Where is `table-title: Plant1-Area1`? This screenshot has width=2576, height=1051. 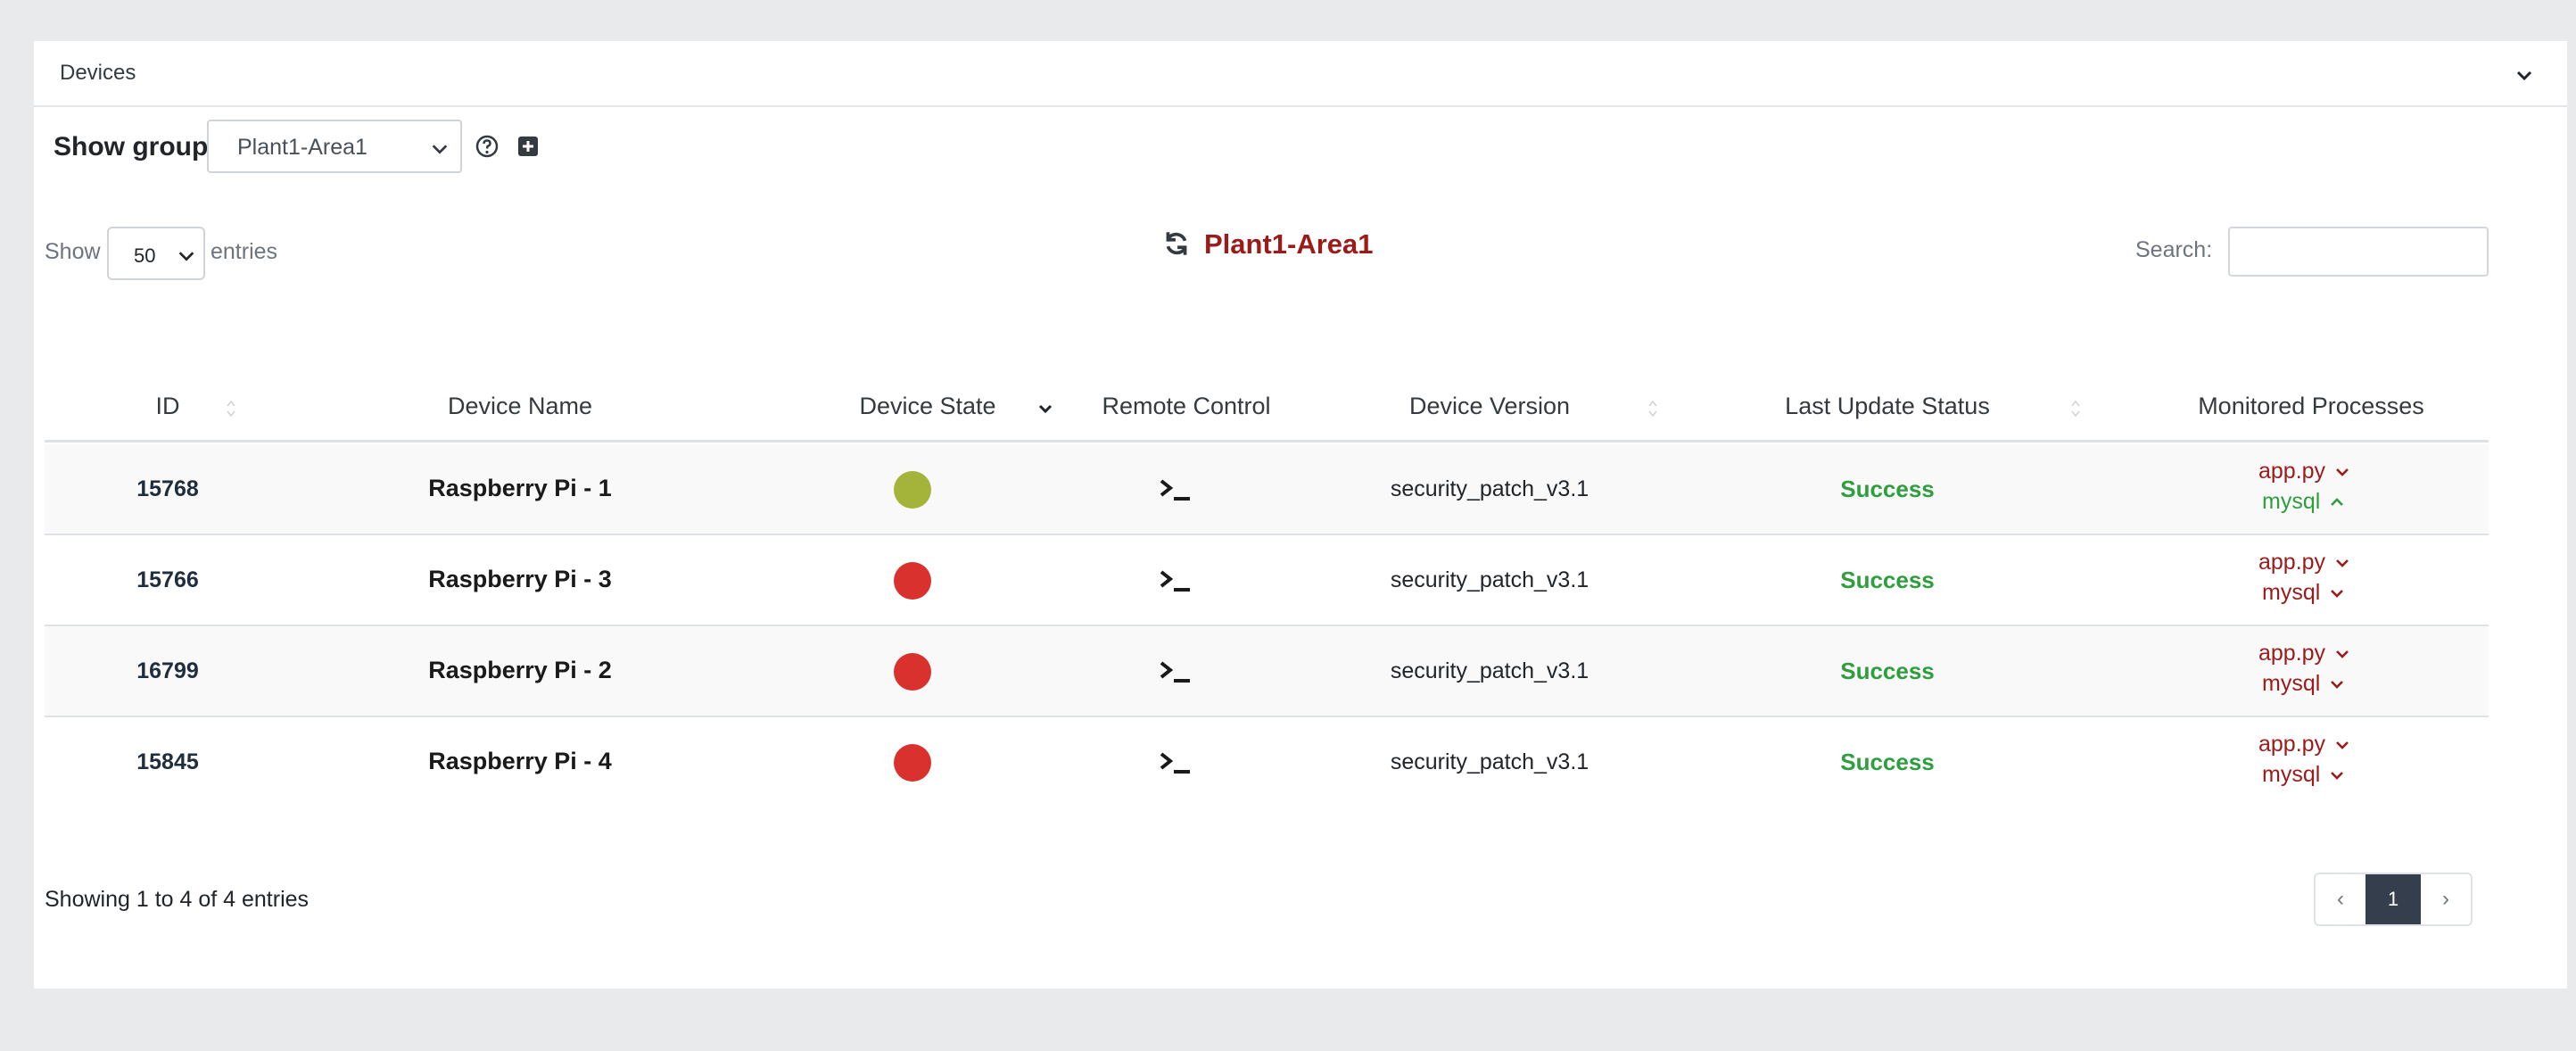 table-title: Plant1-Area1 is located at coordinates (1289, 244).